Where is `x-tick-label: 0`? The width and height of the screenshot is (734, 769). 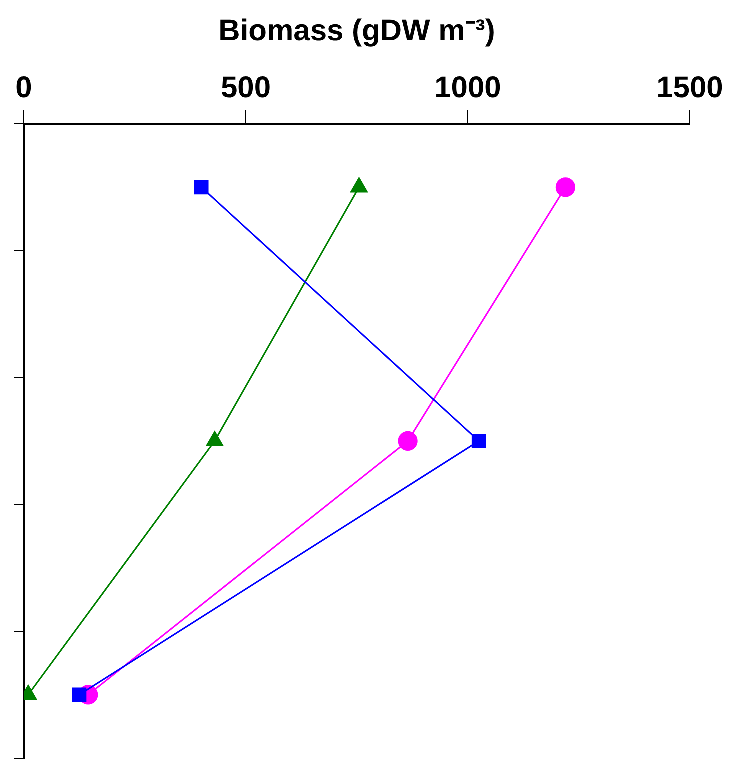
x-tick-label: 0 is located at coordinates (24, 87).